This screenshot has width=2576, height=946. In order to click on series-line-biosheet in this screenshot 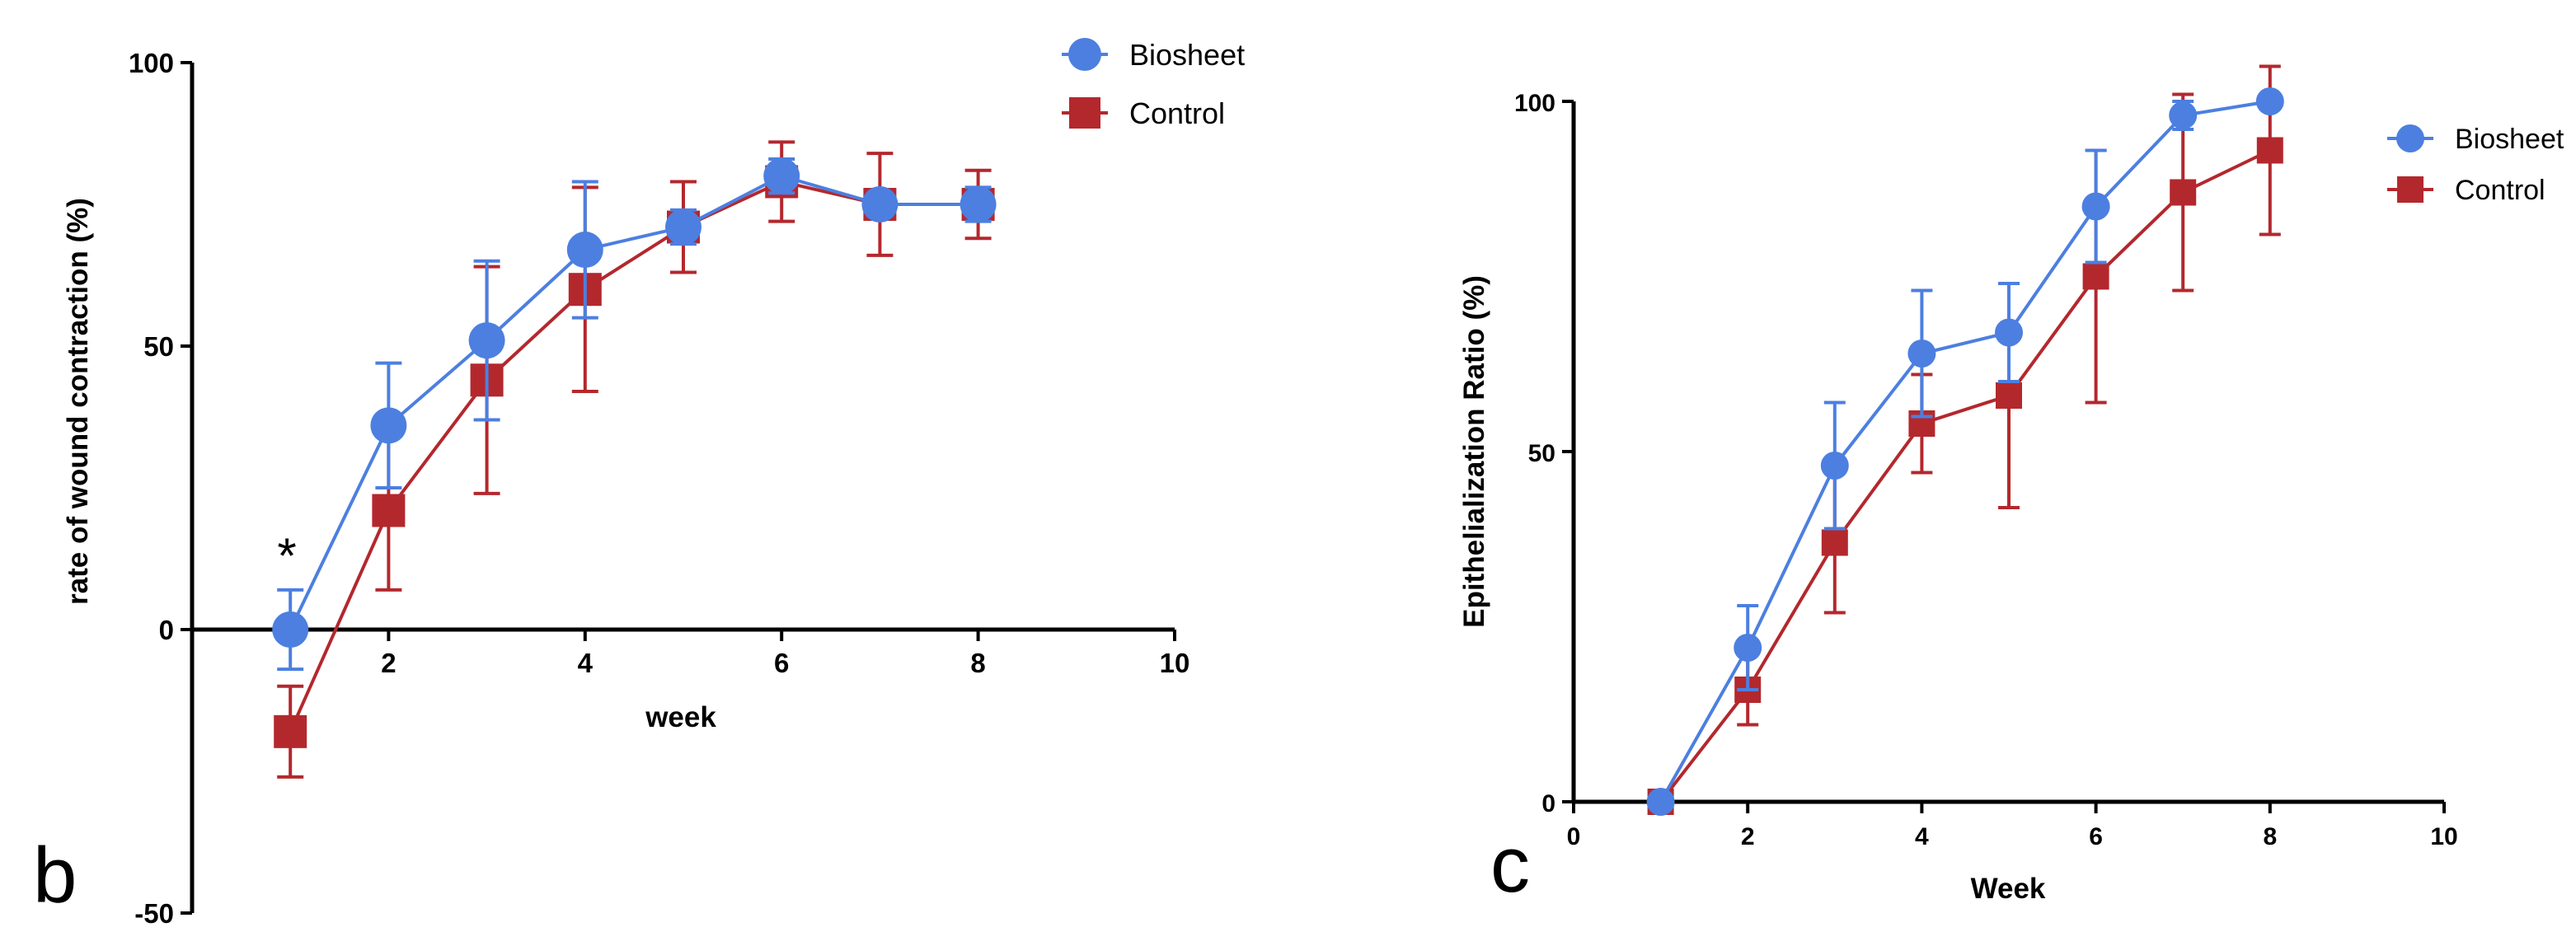, I will do `click(634, 402)`.